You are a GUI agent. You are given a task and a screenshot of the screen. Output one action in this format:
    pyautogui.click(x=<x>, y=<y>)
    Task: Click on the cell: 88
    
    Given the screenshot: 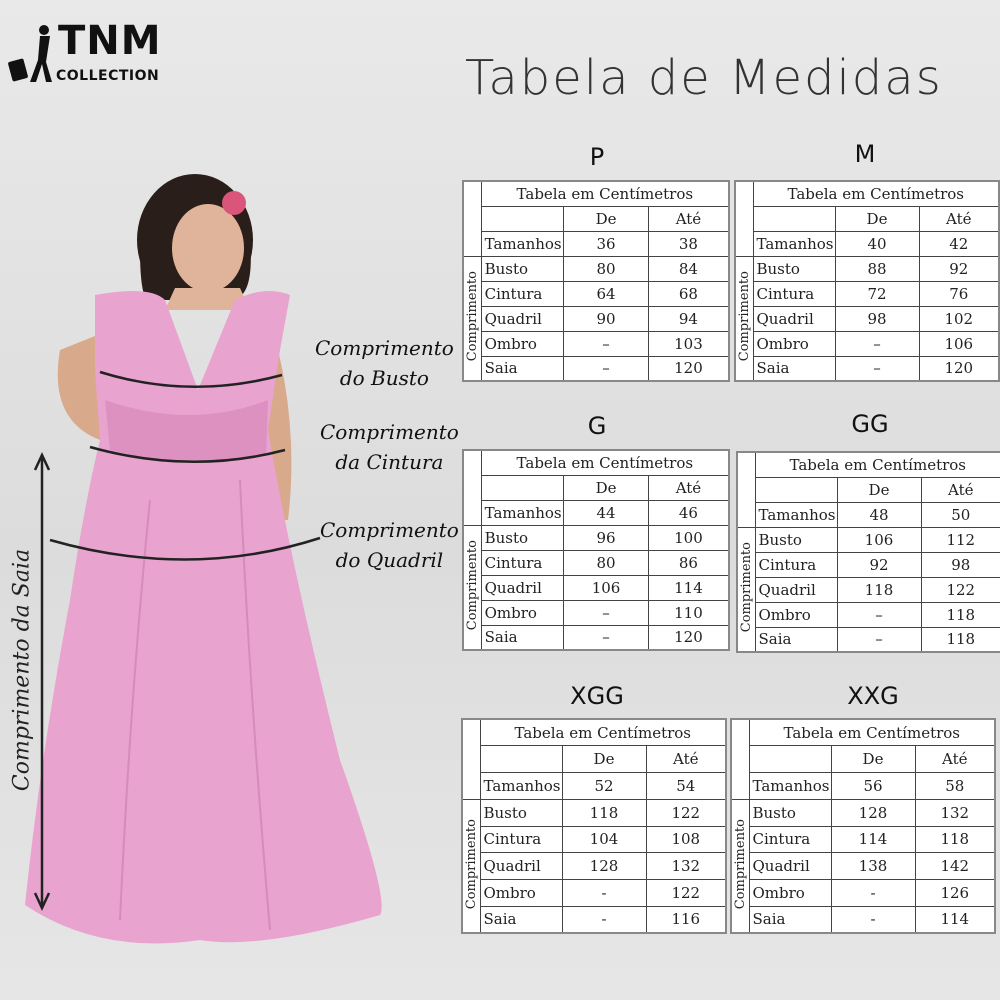 What is the action you would take?
    pyautogui.click(x=877, y=268)
    